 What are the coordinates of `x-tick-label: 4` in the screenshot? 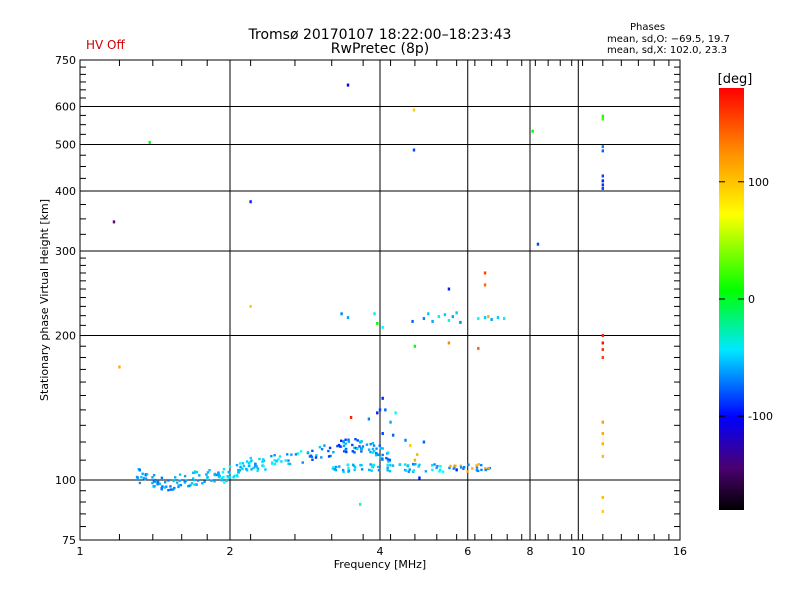 It's located at (380, 551).